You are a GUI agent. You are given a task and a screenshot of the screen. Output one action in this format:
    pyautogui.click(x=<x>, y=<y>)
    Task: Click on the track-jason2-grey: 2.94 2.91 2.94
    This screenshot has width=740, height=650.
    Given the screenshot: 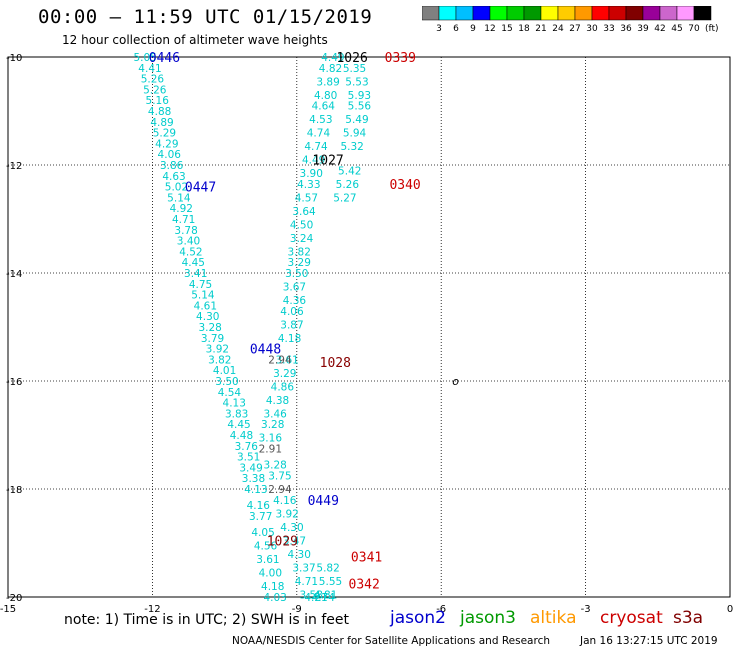 What is the action you would take?
    pyautogui.click(x=275, y=425)
    